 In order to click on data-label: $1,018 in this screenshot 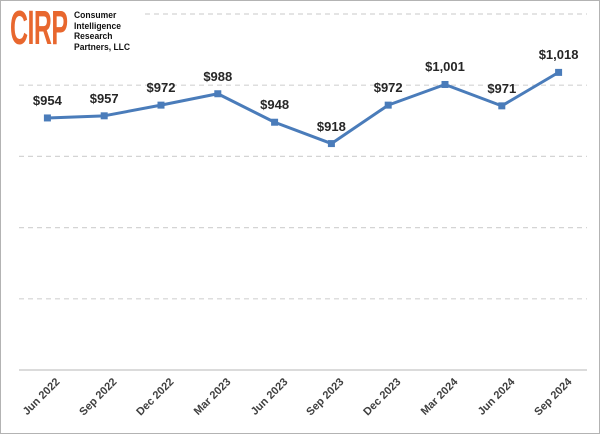, I will do `click(558, 55)`.